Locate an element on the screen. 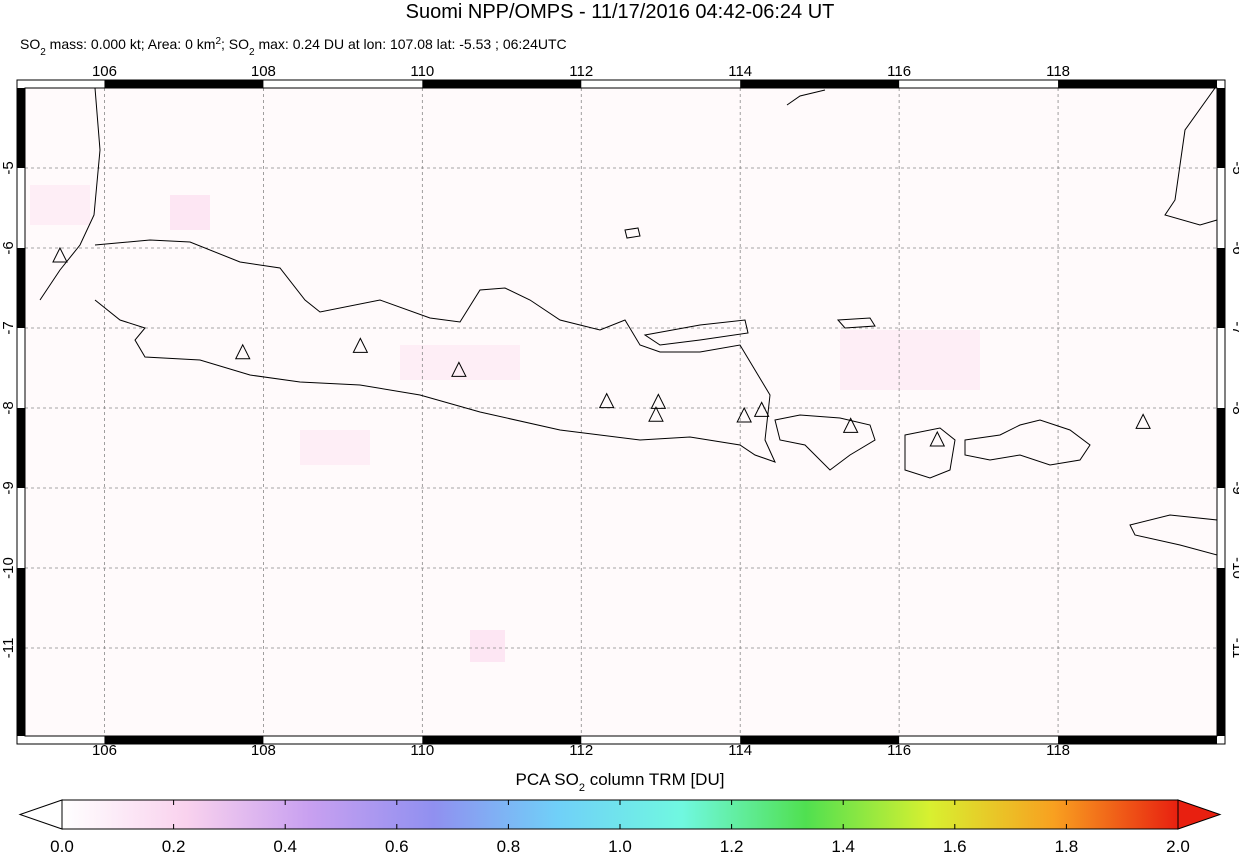 Image resolution: width=1239 pixels, height=855 pixels. colorbar-label-part: column TRM [DU] is located at coordinates (655, 779).